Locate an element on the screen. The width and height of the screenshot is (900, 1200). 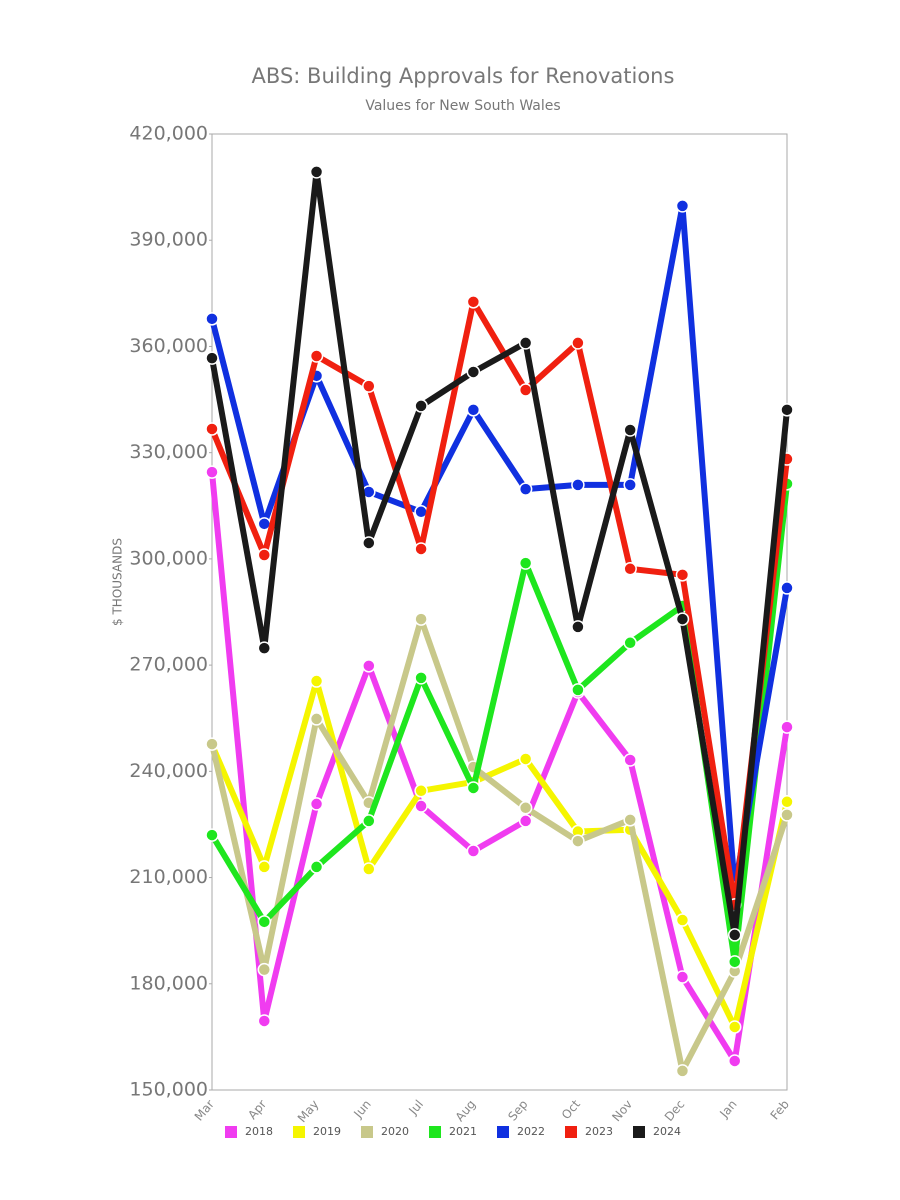
y-tick-label: 420,000 is located at coordinates (168, 134).